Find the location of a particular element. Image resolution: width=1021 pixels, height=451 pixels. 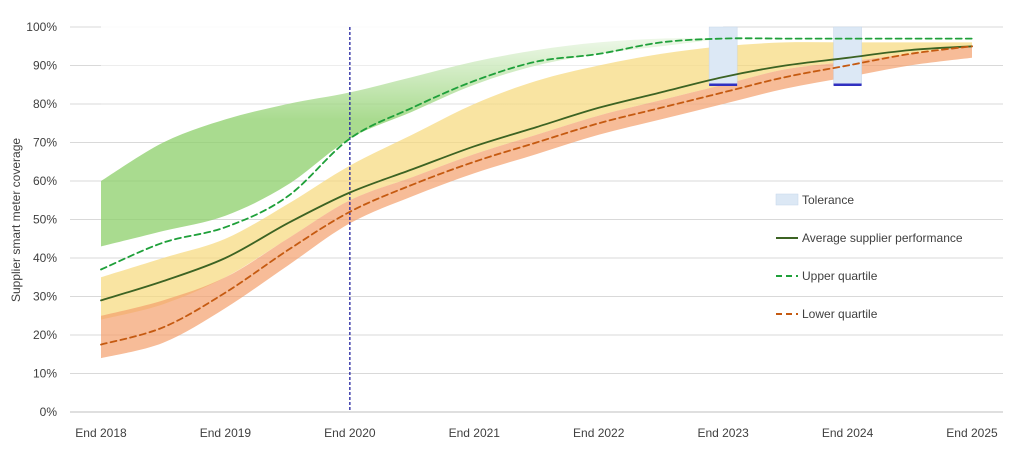

y-tick-label: 70% is located at coordinates (45, 143).